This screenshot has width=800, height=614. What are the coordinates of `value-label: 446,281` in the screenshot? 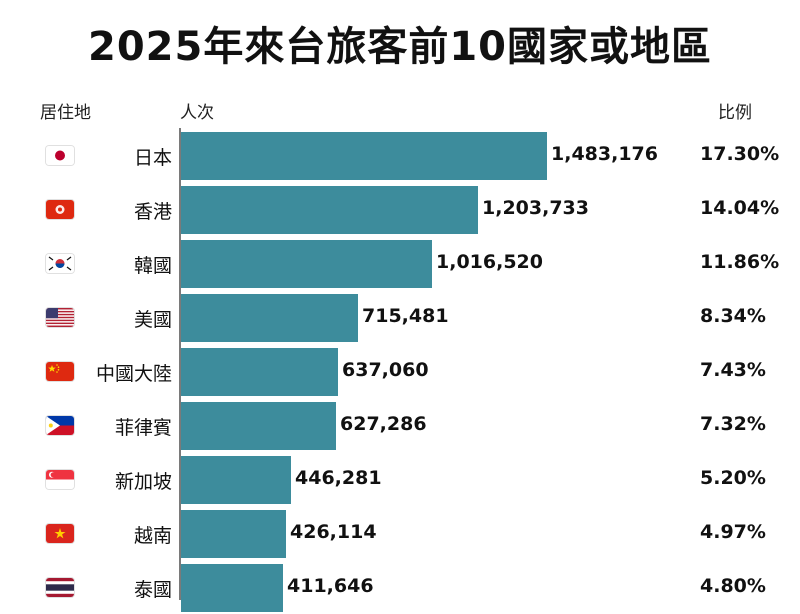 It's located at (338, 478).